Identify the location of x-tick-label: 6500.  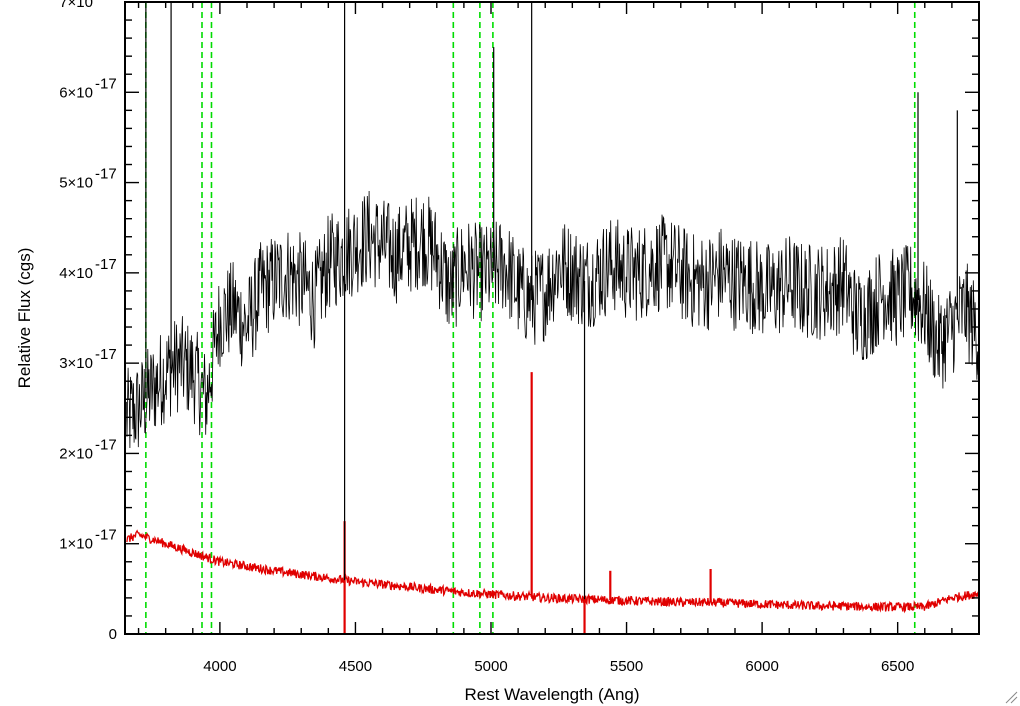
(897, 666).